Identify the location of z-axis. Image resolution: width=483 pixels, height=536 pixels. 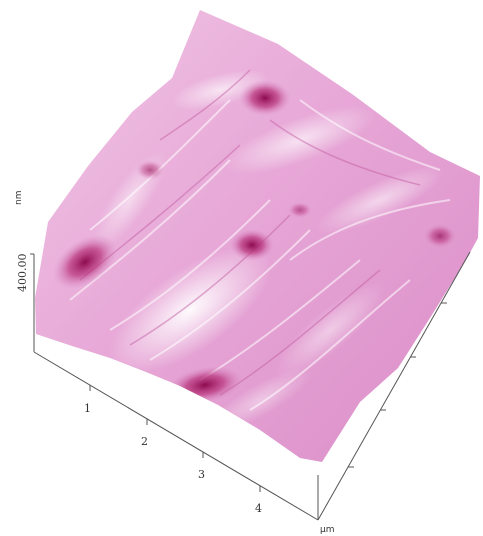
(32, 302).